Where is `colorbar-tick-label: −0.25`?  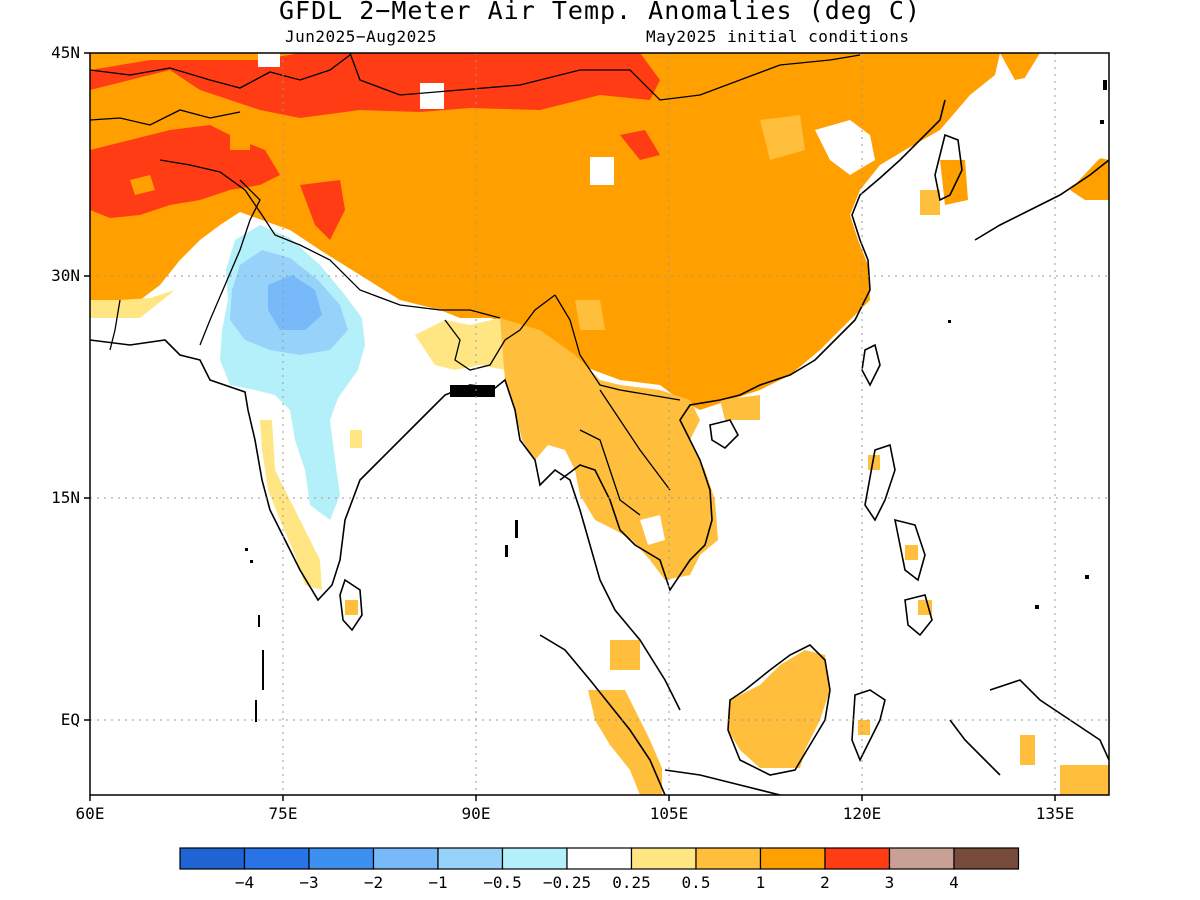
colorbar-tick-label: −0.25 is located at coordinates (567, 882).